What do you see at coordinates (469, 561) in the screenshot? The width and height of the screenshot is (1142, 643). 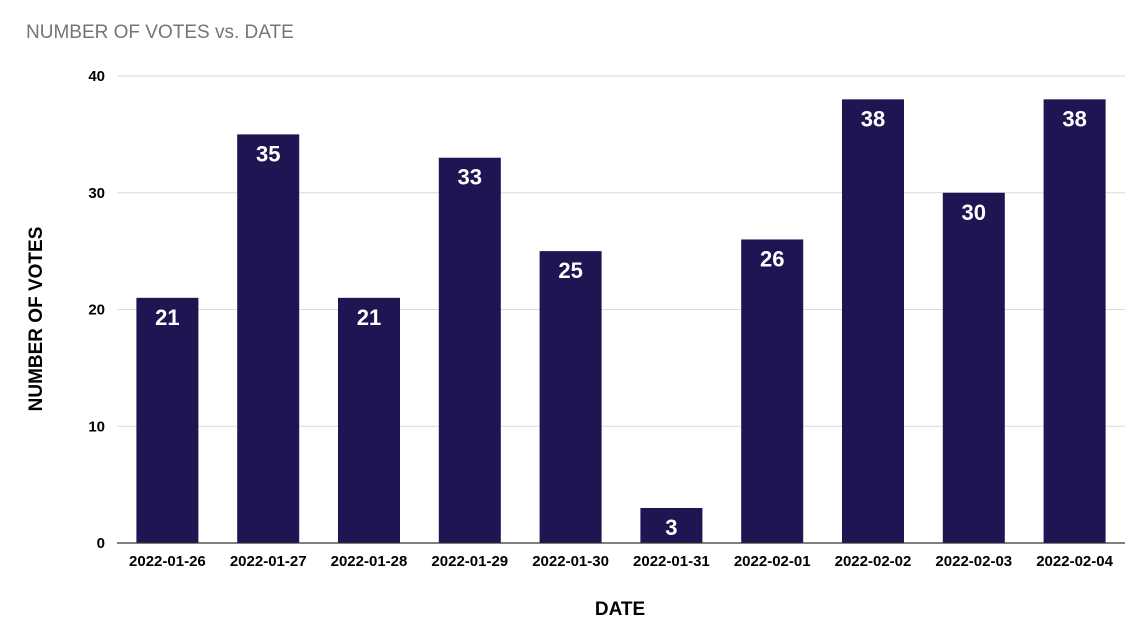 I see `x-tick-label: 2022-01-29` at bounding box center [469, 561].